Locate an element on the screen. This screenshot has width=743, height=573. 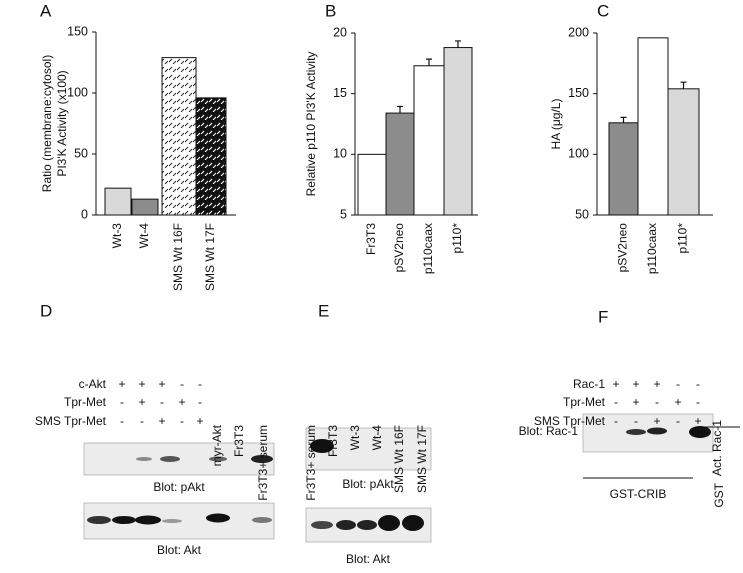
panel-label: D is located at coordinates (46, 310).